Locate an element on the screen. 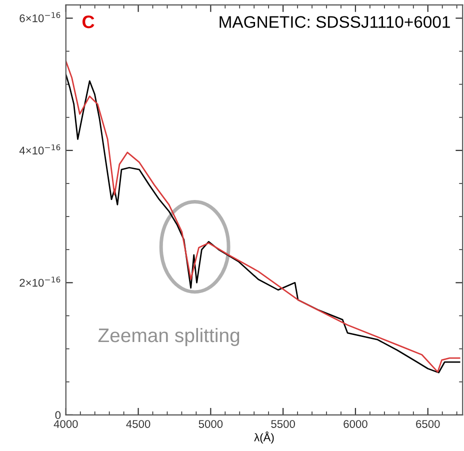  y-tick-label: 4×10$^{−16}$ is located at coordinates (39, 149).